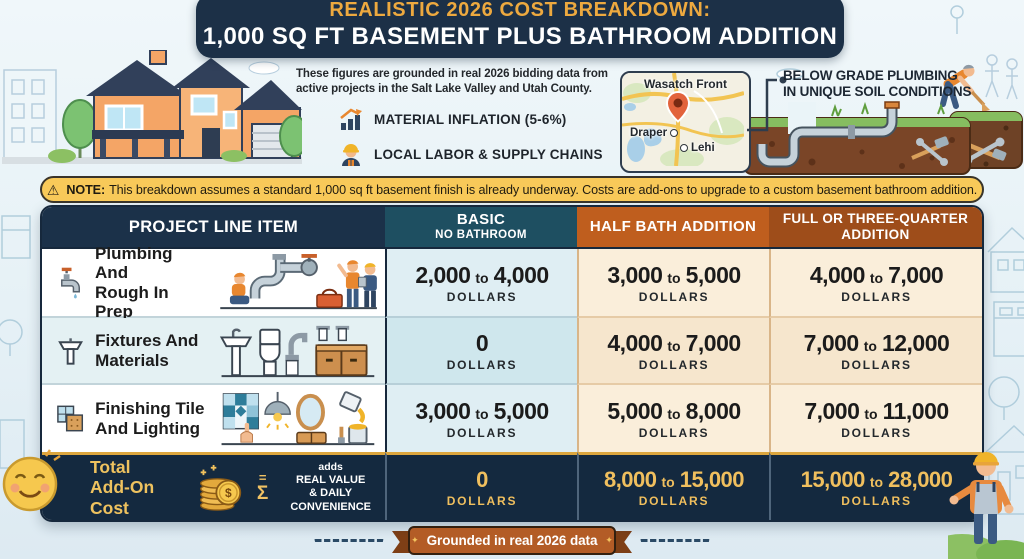 Image resolution: width=1024 pixels, height=559 pixels. What do you see at coordinates (213, 351) in the screenshot?
I see `row-fixtures-label: Fixtures And Materials` at bounding box center [213, 351].